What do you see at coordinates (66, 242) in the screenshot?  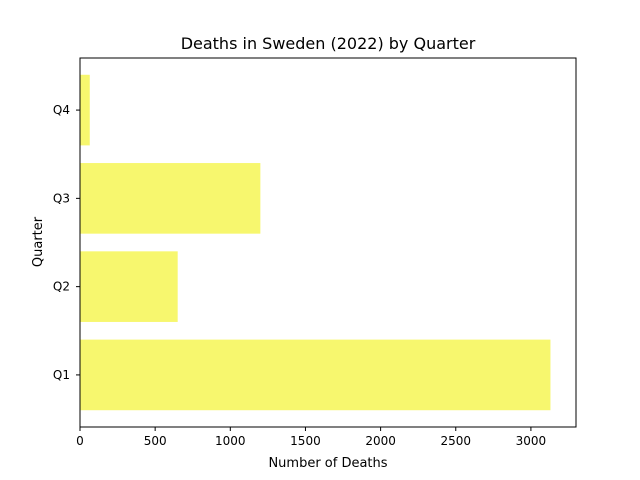 I see `y-axis-ticks: Q1 Q2 Q3 Q4` at bounding box center [66, 242].